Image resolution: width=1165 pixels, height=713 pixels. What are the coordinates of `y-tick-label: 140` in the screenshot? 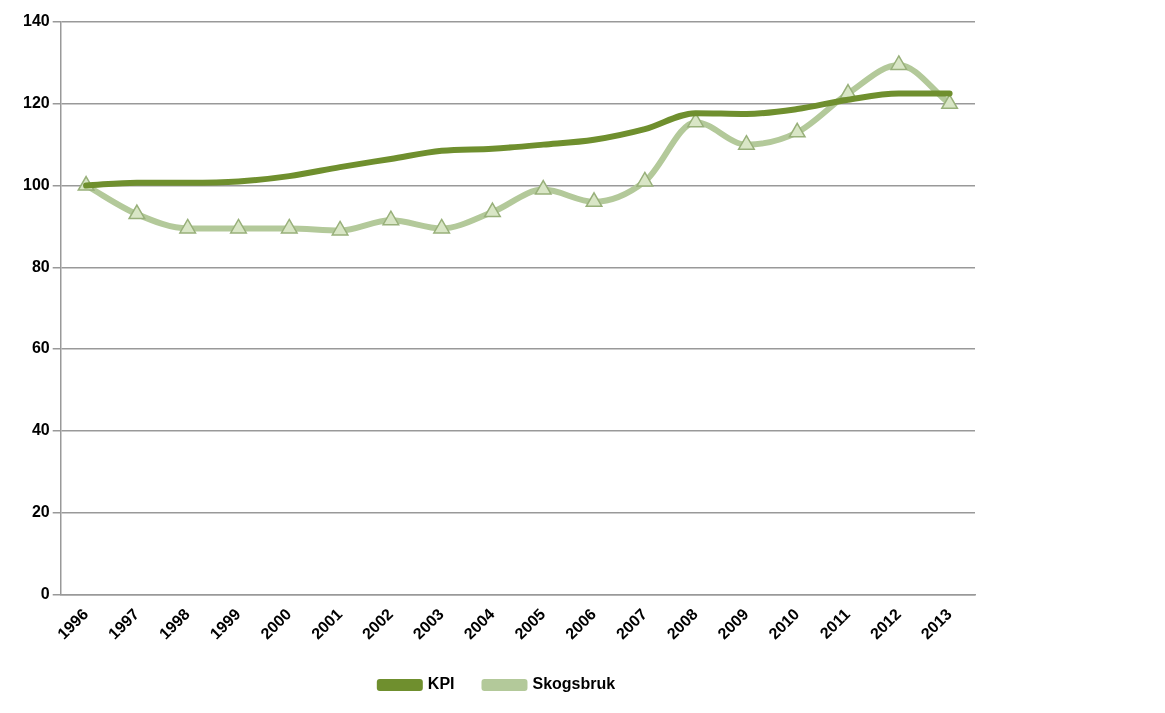 It's located at (36, 21).